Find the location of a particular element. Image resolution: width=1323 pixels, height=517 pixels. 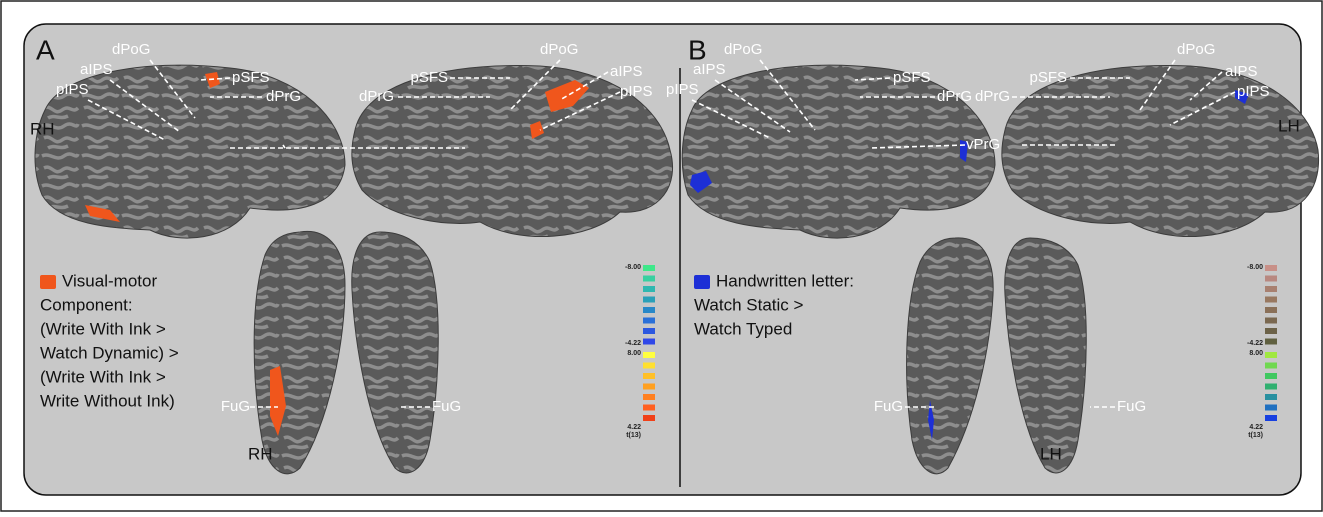

legend-text: Component: is located at coordinates (86, 304).